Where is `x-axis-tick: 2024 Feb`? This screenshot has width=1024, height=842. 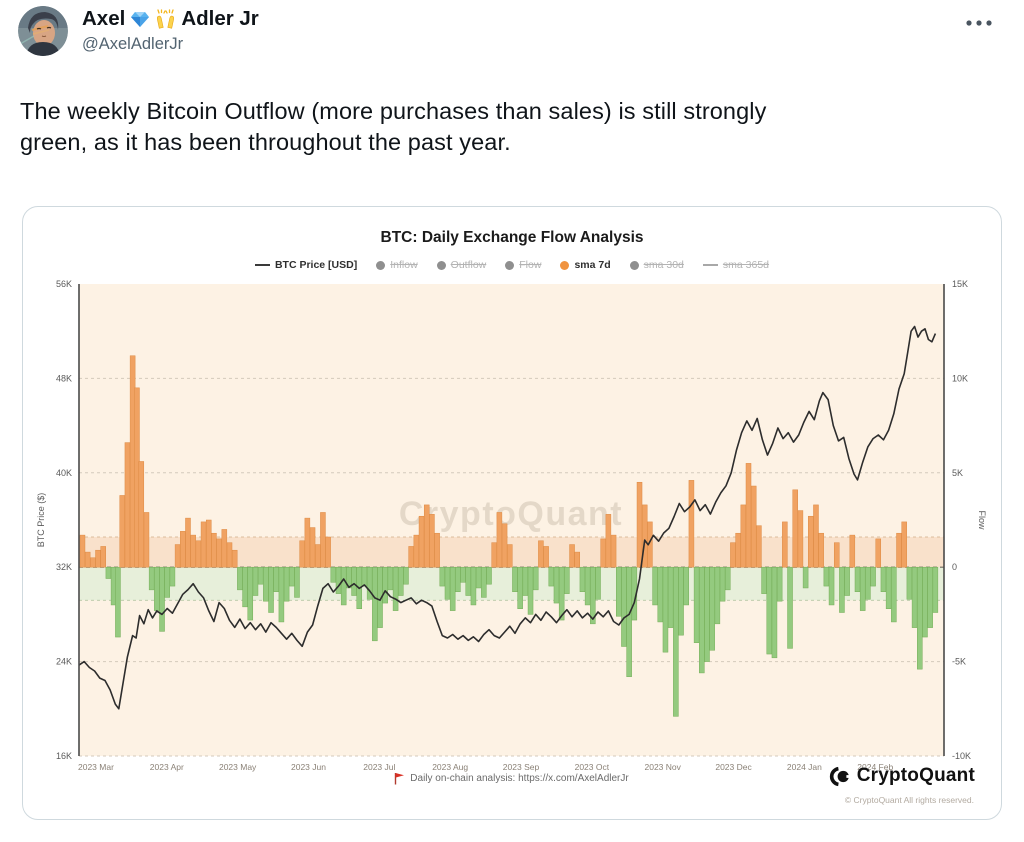
x-axis-tick: 2024 Feb is located at coordinates (875, 767).